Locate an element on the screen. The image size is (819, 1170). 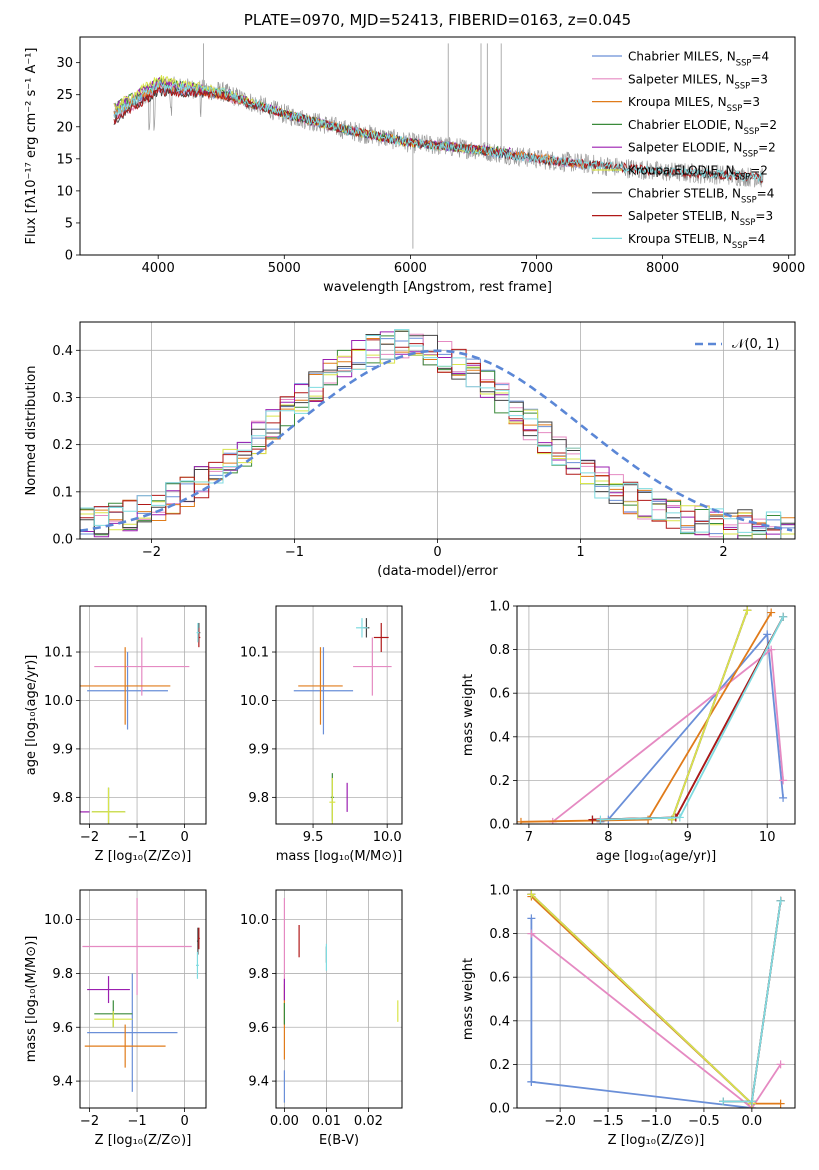
x-tick-label: −0.5 is located at coordinates (704, 1121).